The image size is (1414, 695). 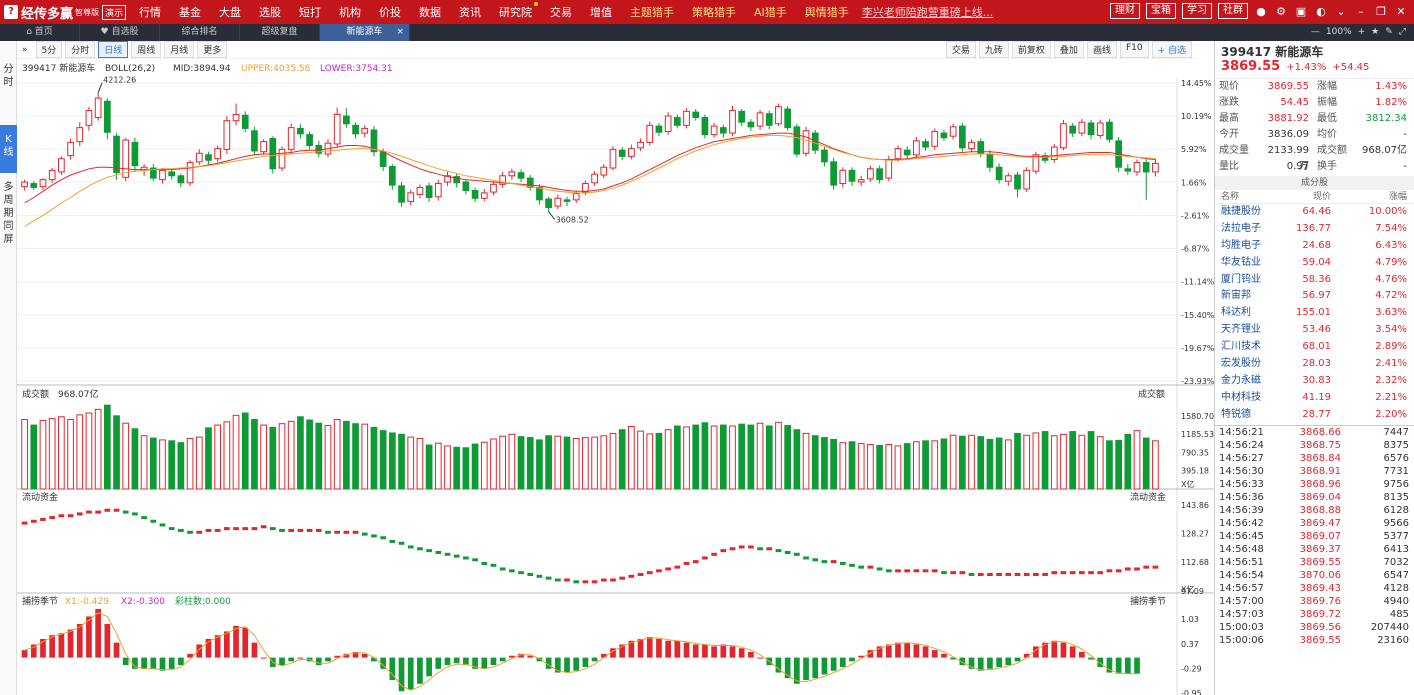 What do you see at coordinates (78, 394) in the screenshot?
I see `volume-value: 968.07亿` at bounding box center [78, 394].